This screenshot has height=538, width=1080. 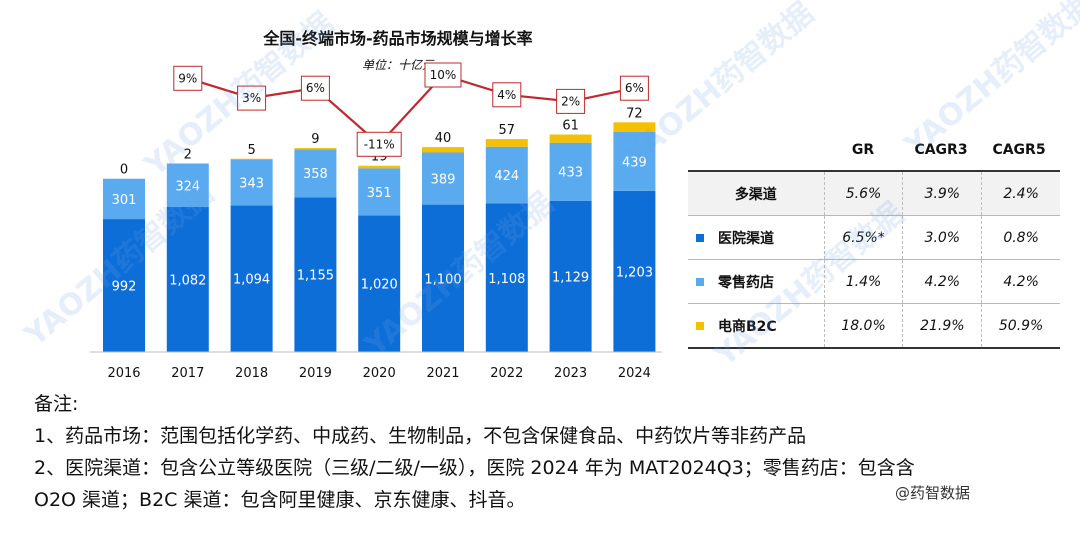 I want to click on growth-label-2024: 6%, so click(x=634, y=88).